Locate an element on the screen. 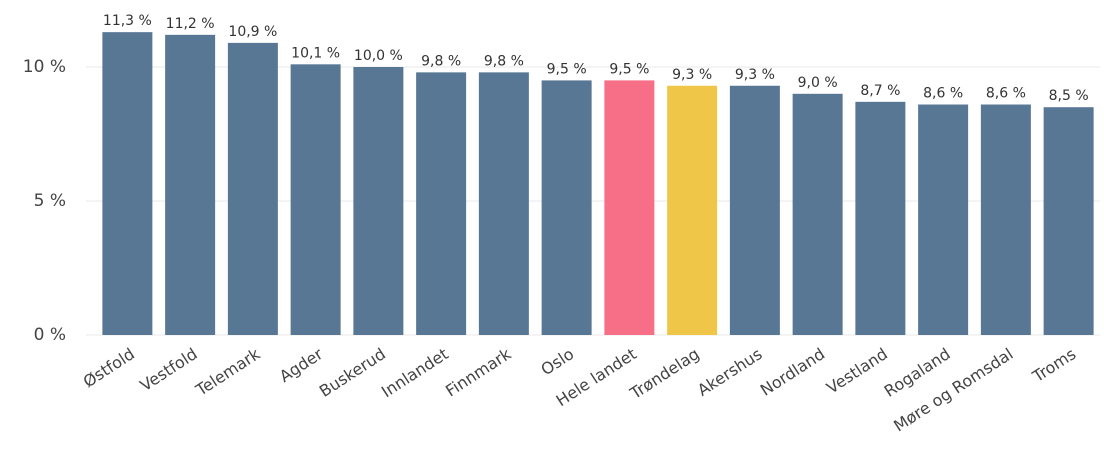 The image size is (1104, 452). value-label: 8,7 % is located at coordinates (880, 91).